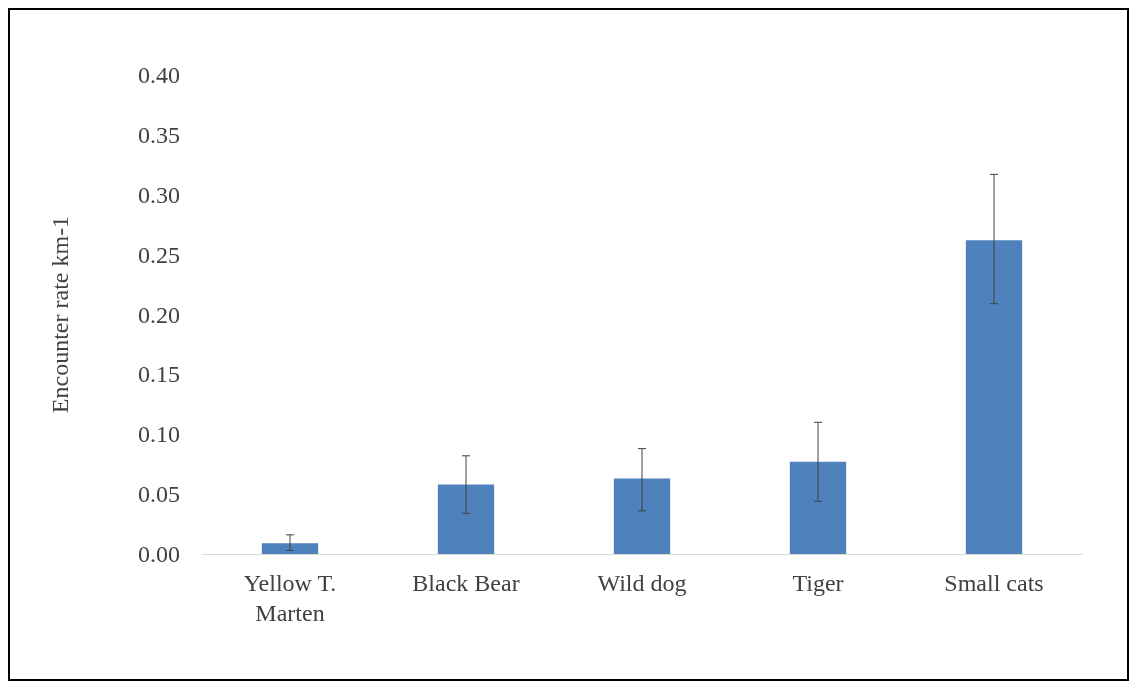 Image resolution: width=1137 pixels, height=689 pixels. What do you see at coordinates (159, 554) in the screenshot?
I see `y-tick-label: 0.00` at bounding box center [159, 554].